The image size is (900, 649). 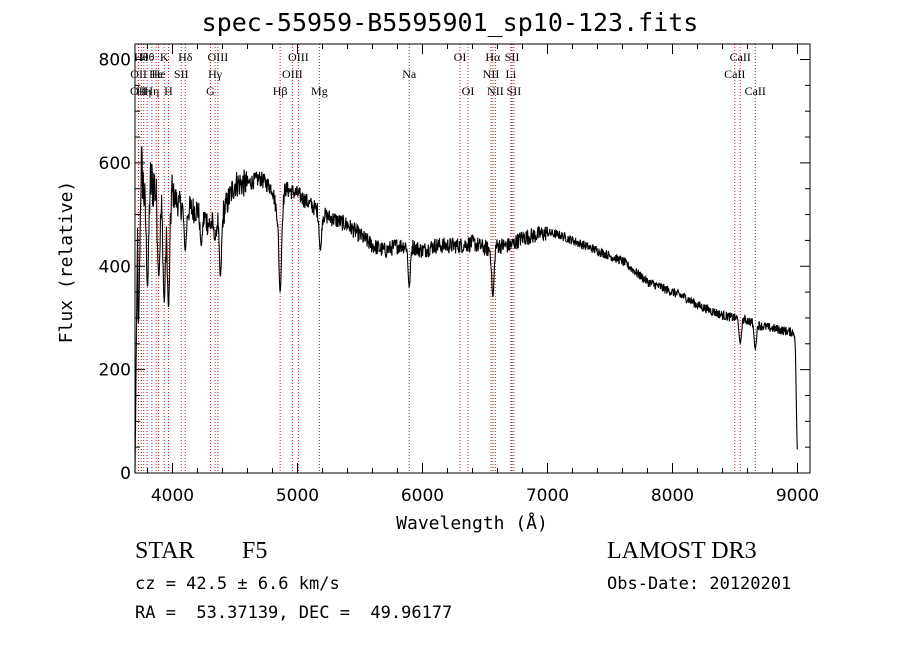 What do you see at coordinates (115, 164) in the screenshot?
I see `y-tick-label: 600` at bounding box center [115, 164].